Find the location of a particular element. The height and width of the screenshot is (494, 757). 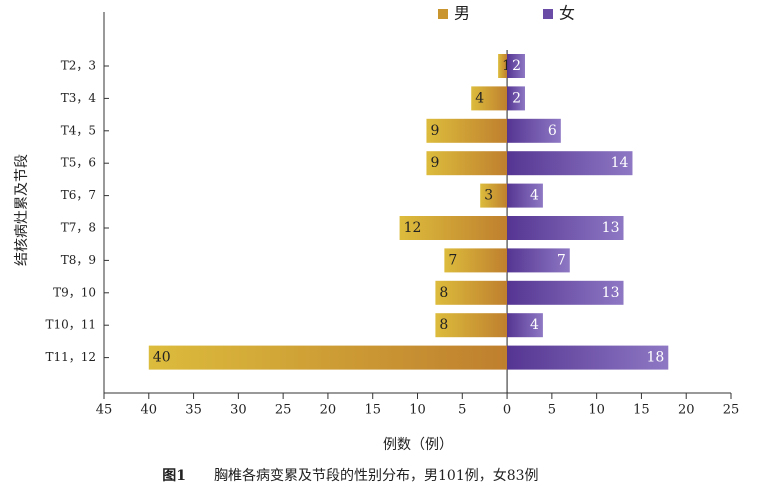

value-label: 14 is located at coordinates (620, 163).